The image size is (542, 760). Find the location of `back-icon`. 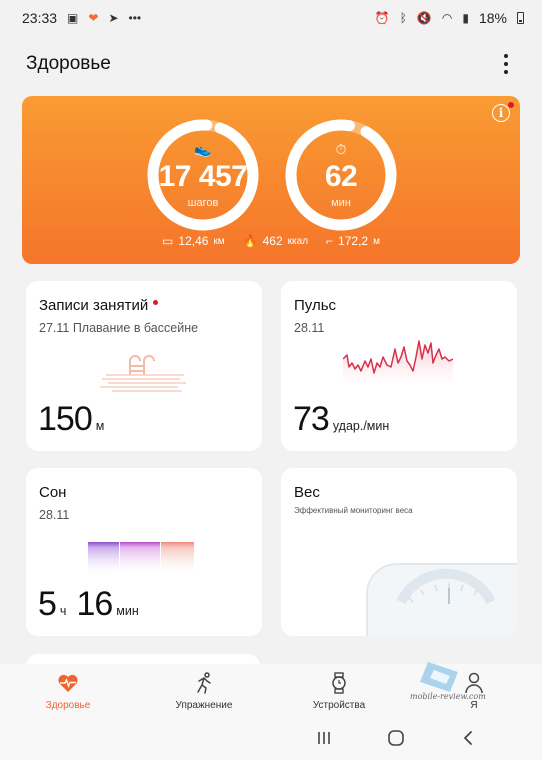

back-icon is located at coordinates (468, 738).